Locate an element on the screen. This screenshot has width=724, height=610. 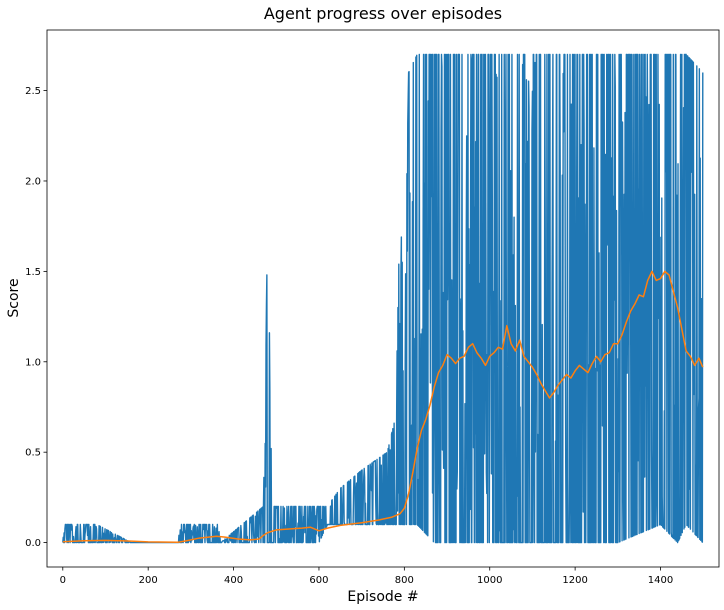
x-tick-label: 0 is located at coordinates (63, 580).